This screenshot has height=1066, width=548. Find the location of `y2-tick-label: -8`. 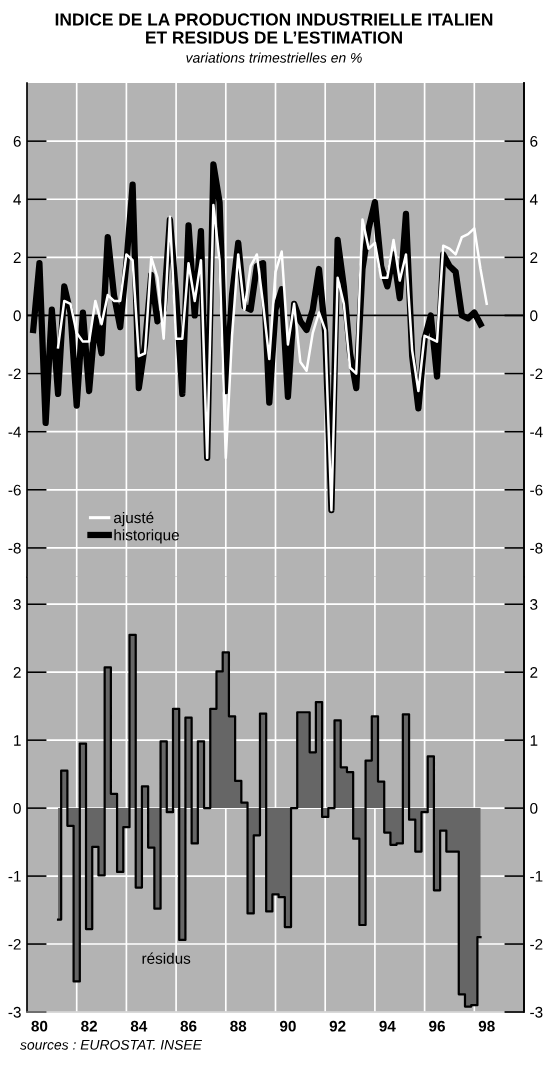

y2-tick-label: -8 is located at coordinates (536, 548).